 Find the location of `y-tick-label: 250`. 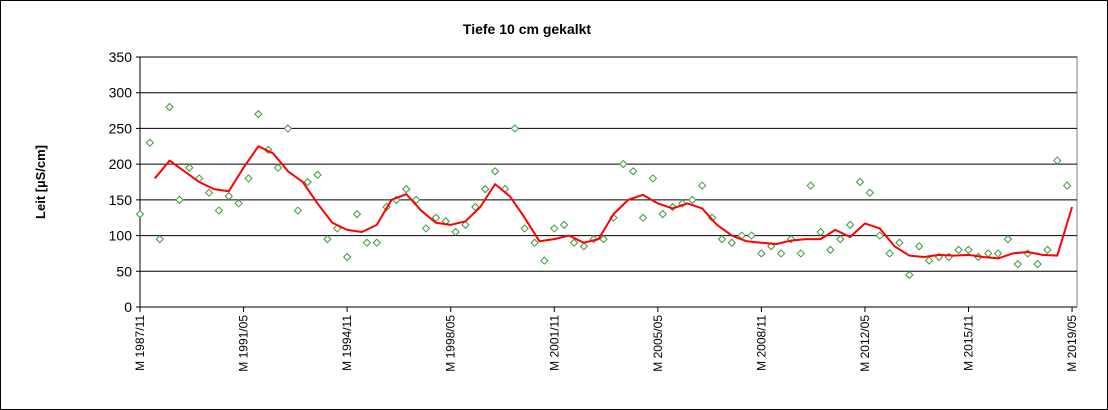

y-tick-label: 250 is located at coordinates (121, 128).